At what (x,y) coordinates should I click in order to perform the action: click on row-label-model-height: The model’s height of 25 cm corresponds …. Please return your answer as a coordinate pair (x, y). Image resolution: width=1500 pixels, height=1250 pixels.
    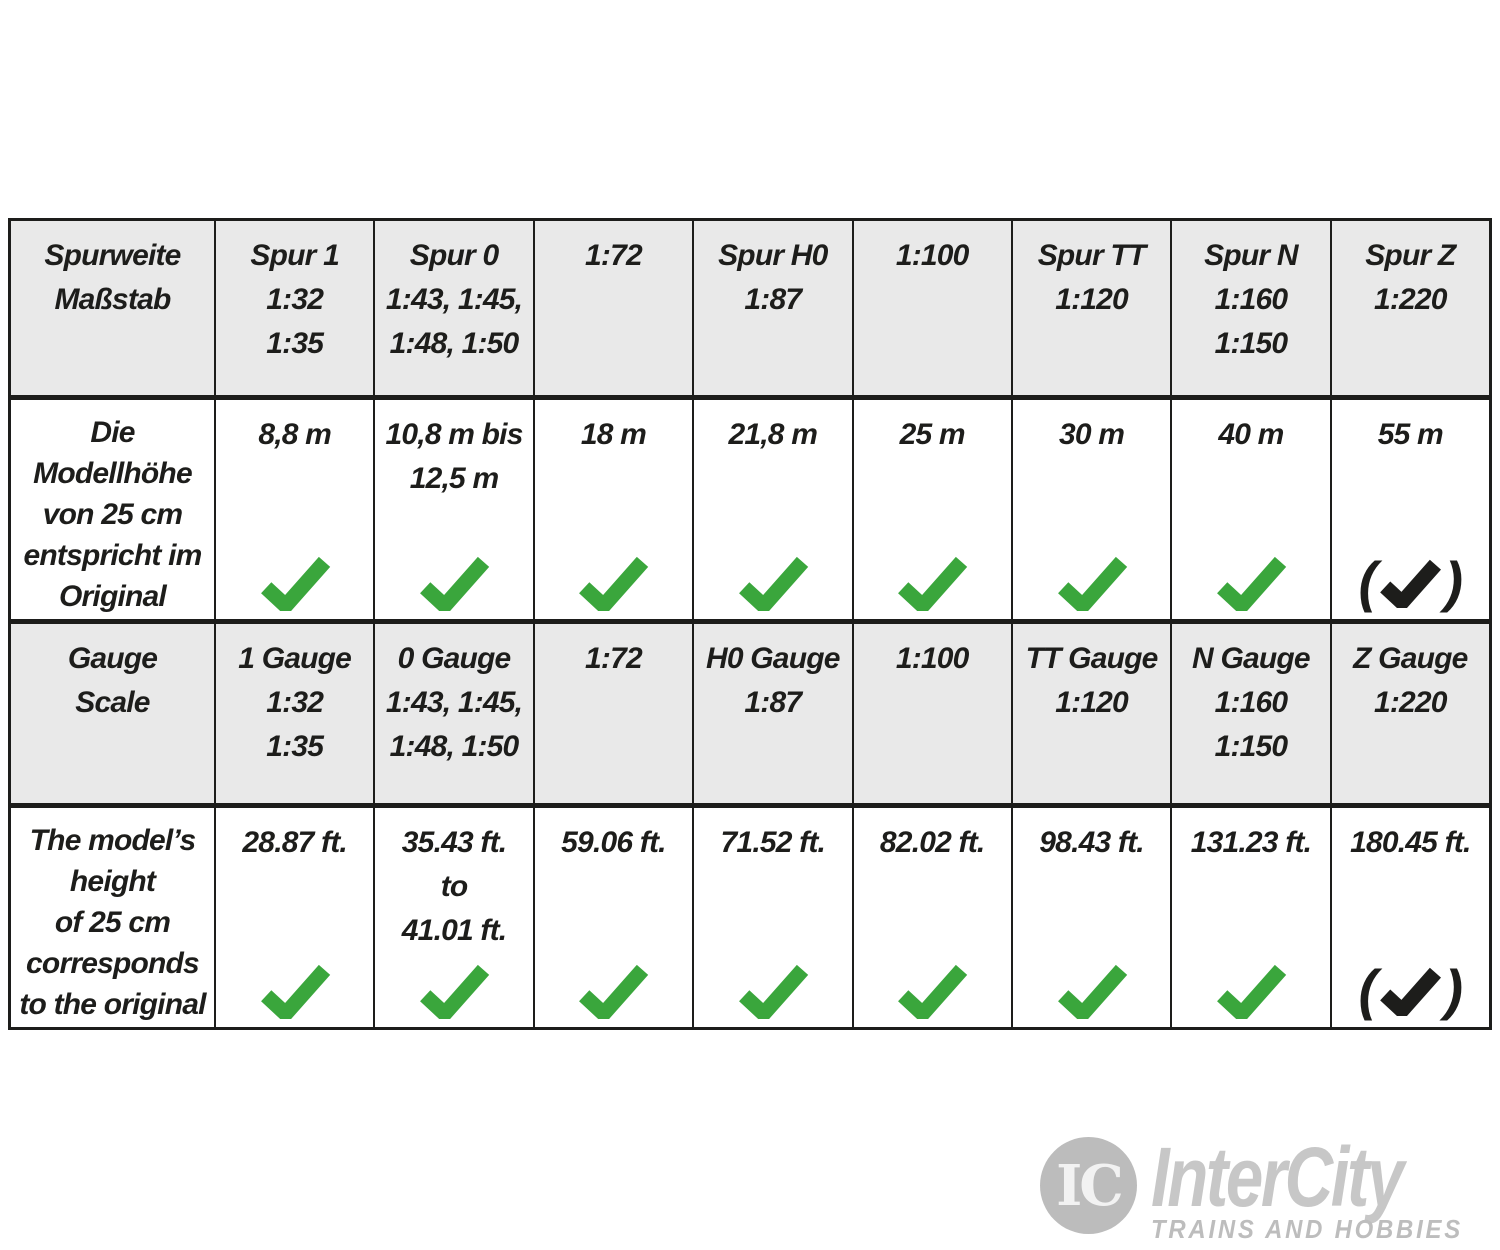
    Looking at the image, I should click on (112, 917).